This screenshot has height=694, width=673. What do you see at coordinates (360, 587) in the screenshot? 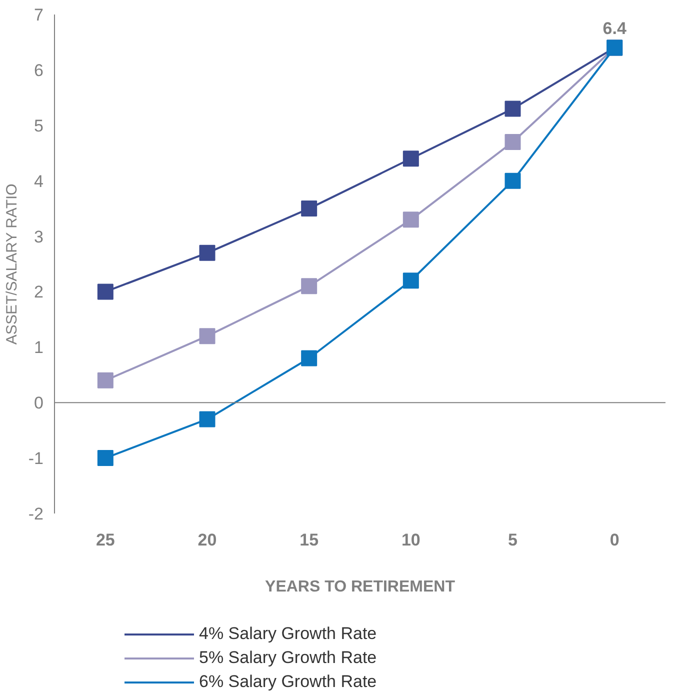
I see `x-axis-title: YEARS TO RETIREMENT` at bounding box center [360, 587].